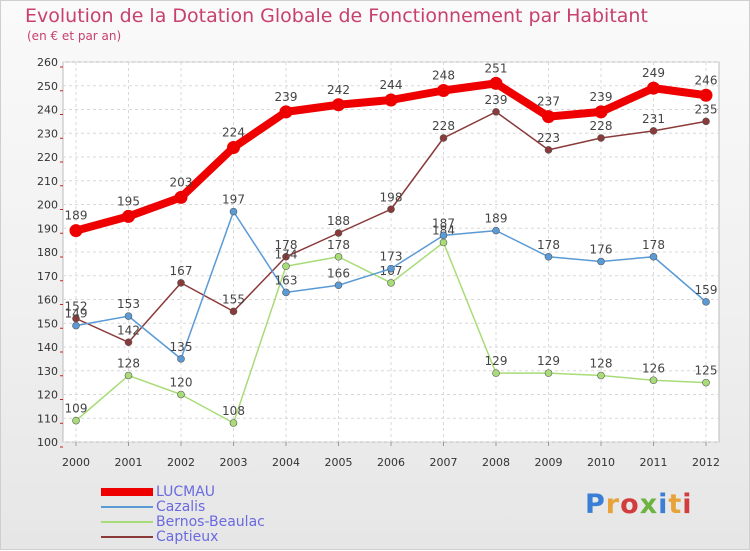  Describe the element at coordinates (210, 522) in the screenshot. I see `legend-label: Bernos-Beaulac` at that location.